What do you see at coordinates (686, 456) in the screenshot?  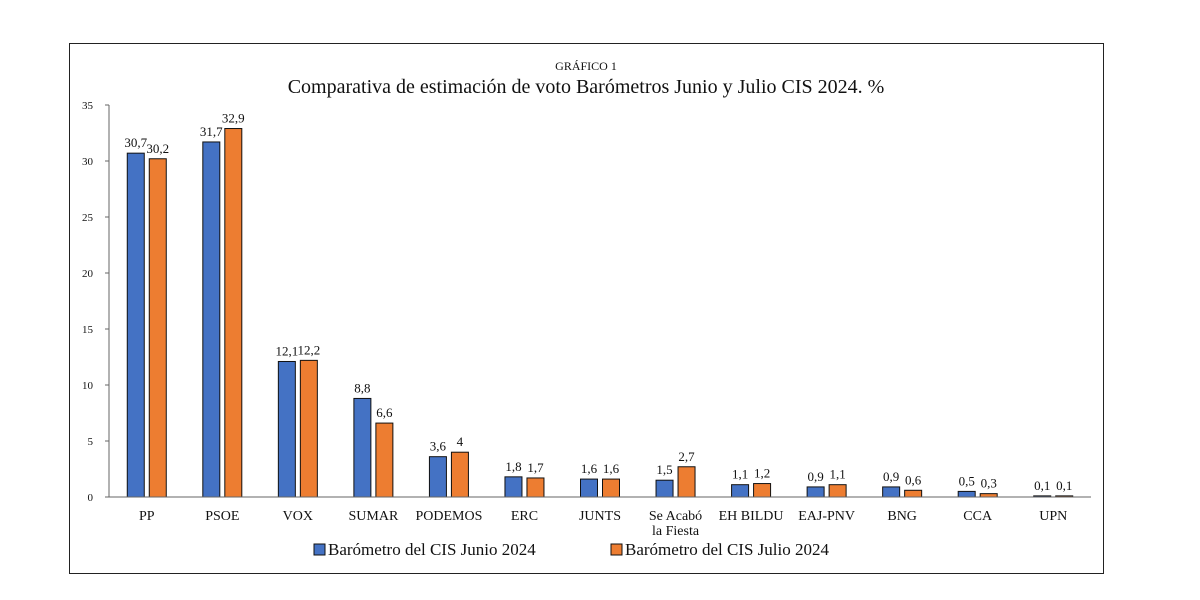 I see `data-label: 2,7` at bounding box center [686, 456].